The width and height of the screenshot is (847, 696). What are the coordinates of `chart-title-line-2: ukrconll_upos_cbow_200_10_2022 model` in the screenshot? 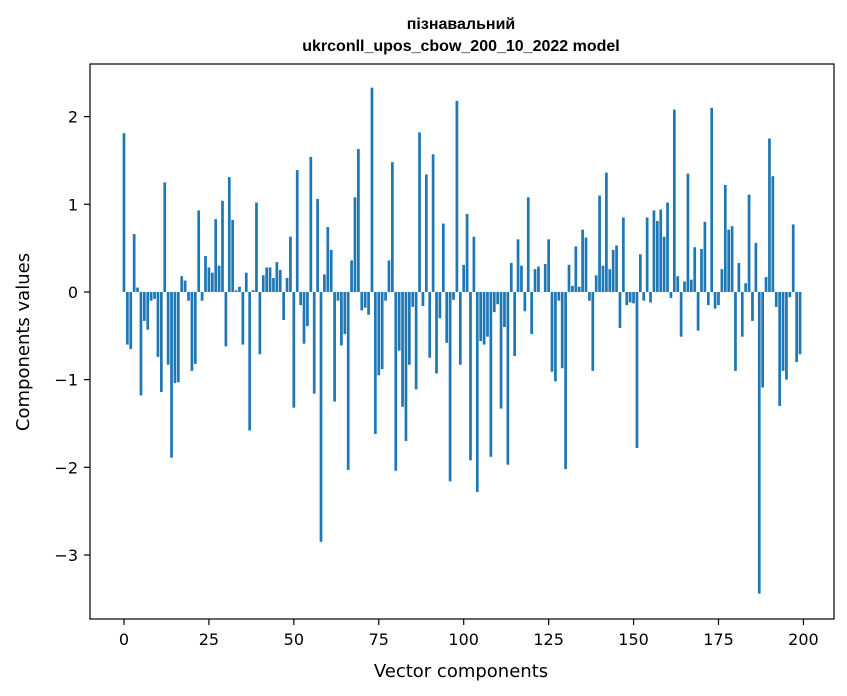 It's located at (460, 46).